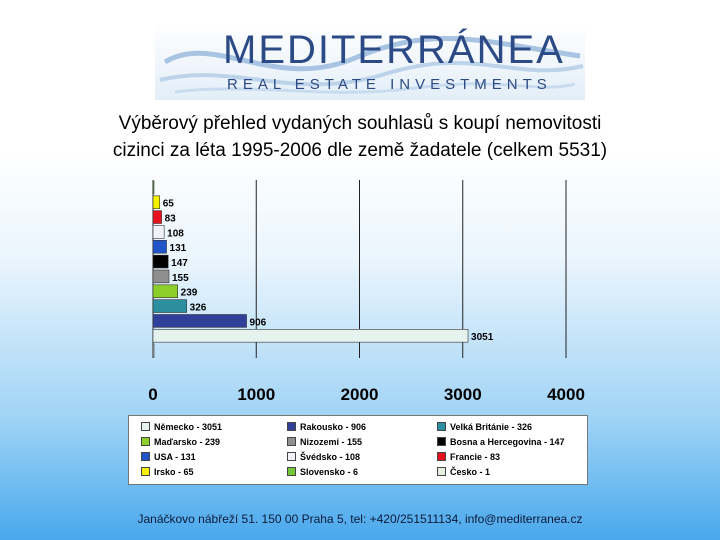 The height and width of the screenshot is (540, 720). I want to click on legend-item-2: Rakousko - 906, so click(326, 427).